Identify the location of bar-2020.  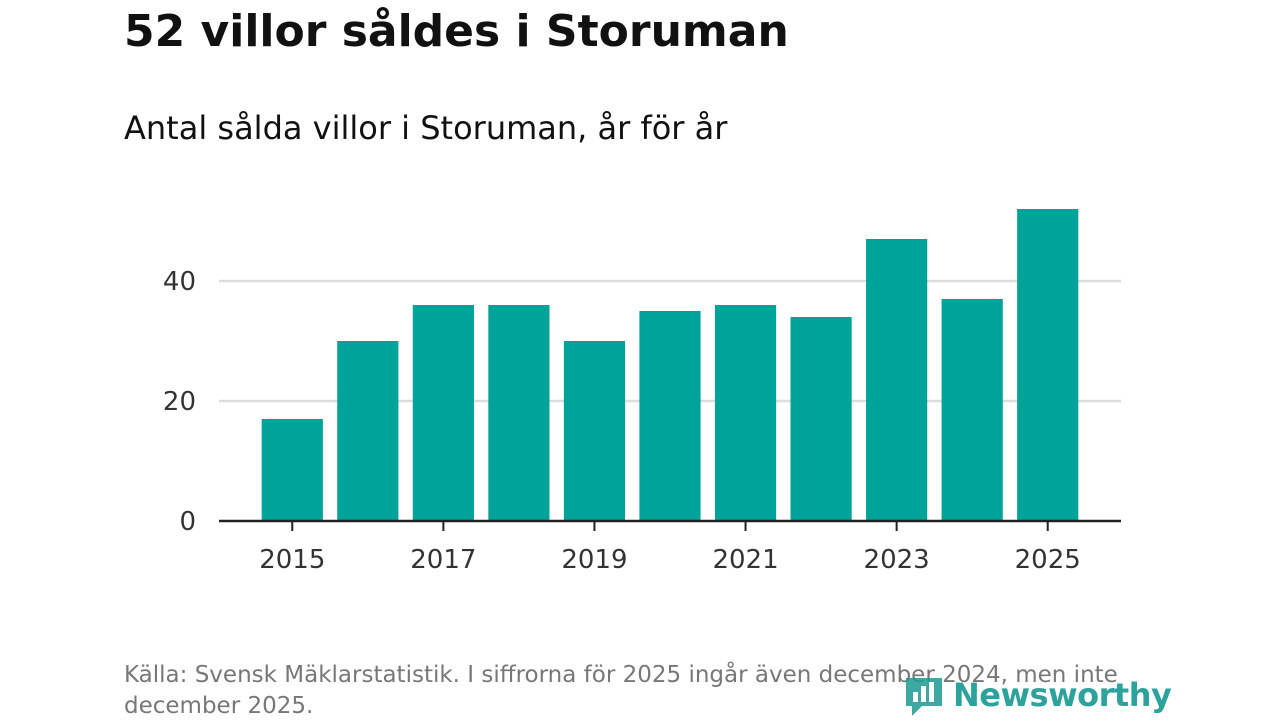
(670, 416).